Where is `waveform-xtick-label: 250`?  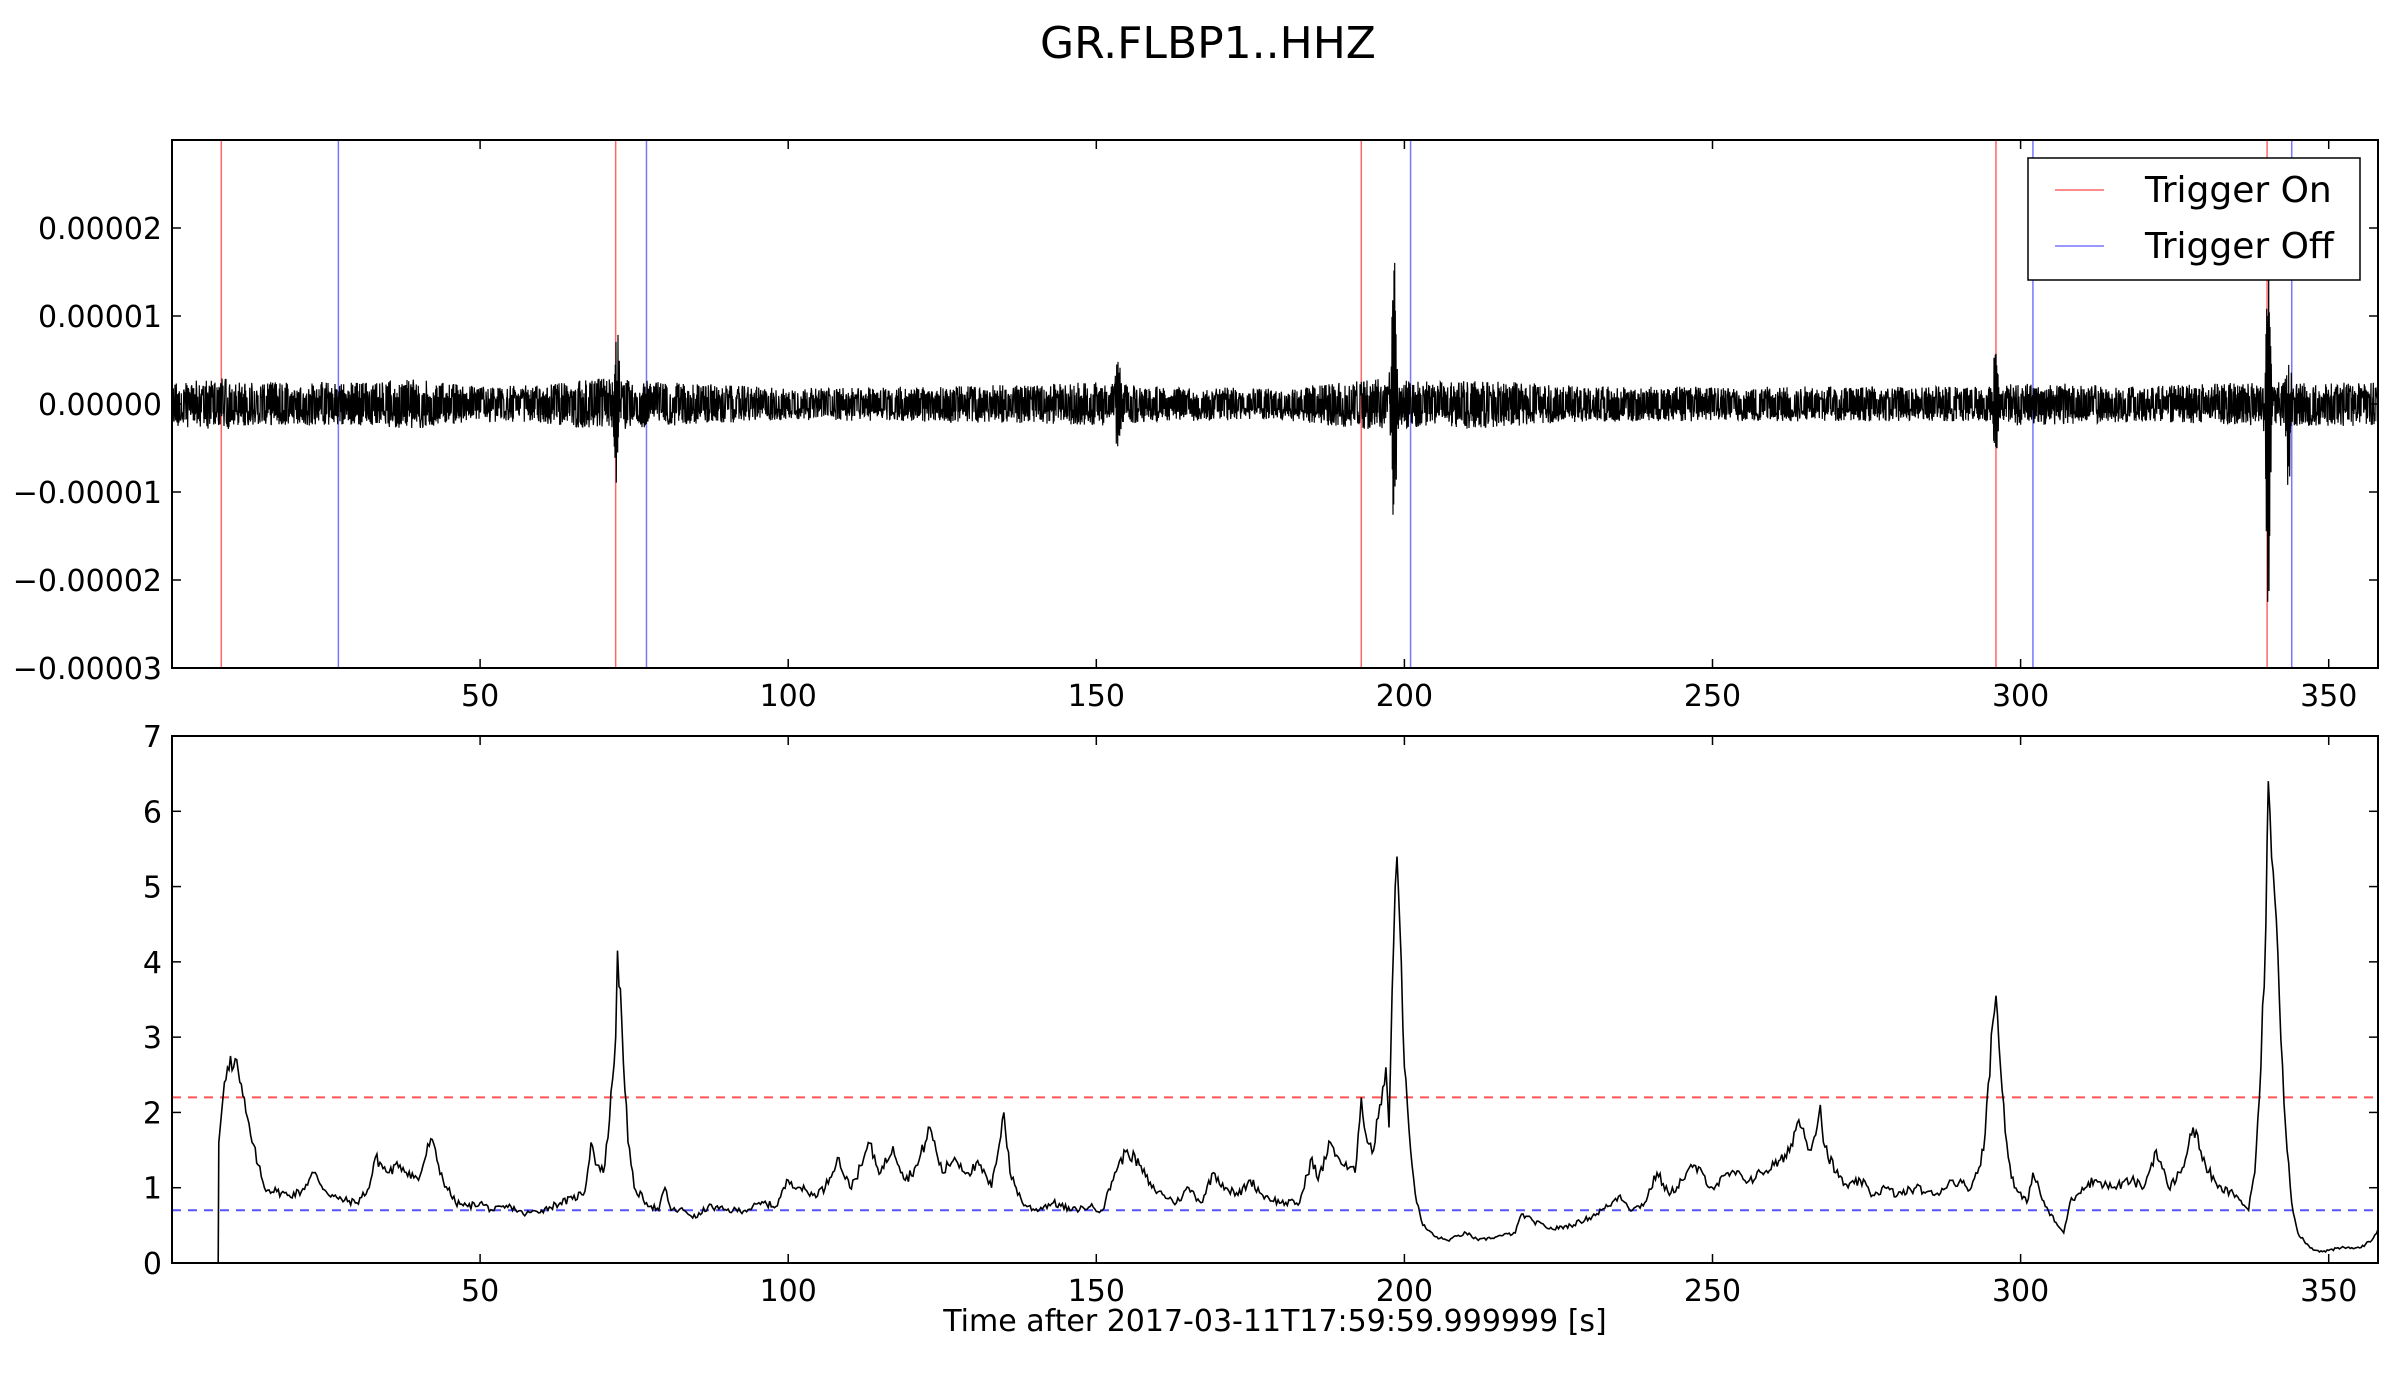 waveform-xtick-label: 250 is located at coordinates (1712, 696).